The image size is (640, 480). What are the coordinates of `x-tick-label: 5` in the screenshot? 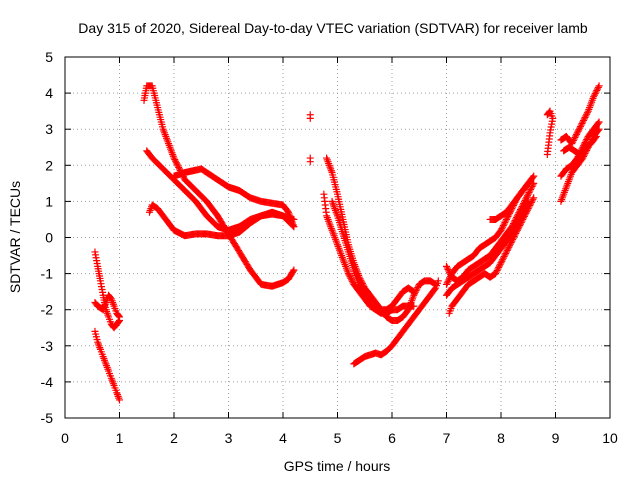 It's located at (338, 438).